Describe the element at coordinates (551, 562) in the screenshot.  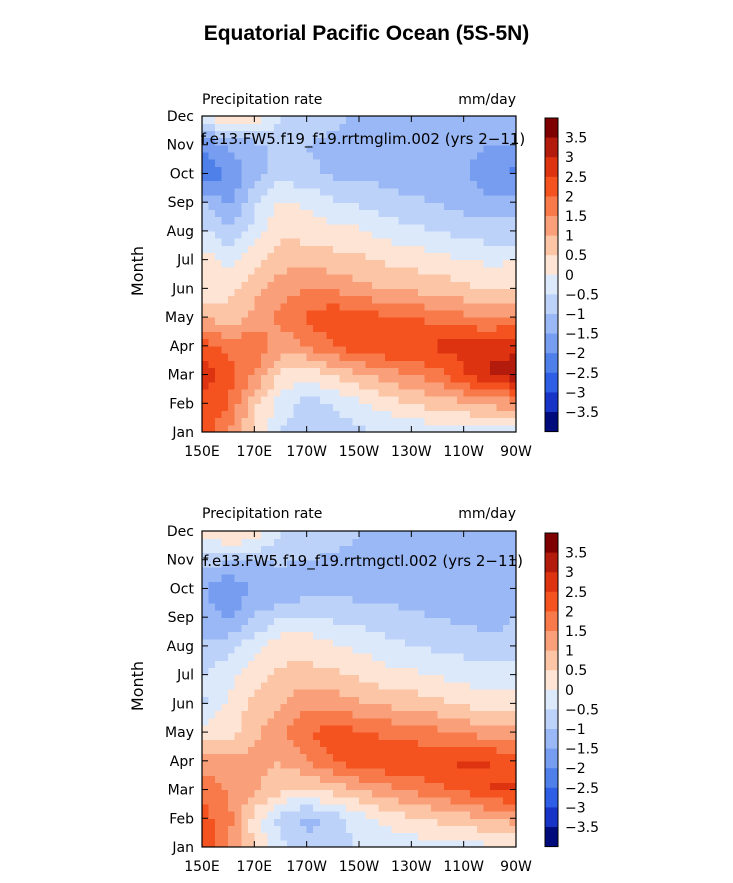
I see `colorbar-swatch` at that location.